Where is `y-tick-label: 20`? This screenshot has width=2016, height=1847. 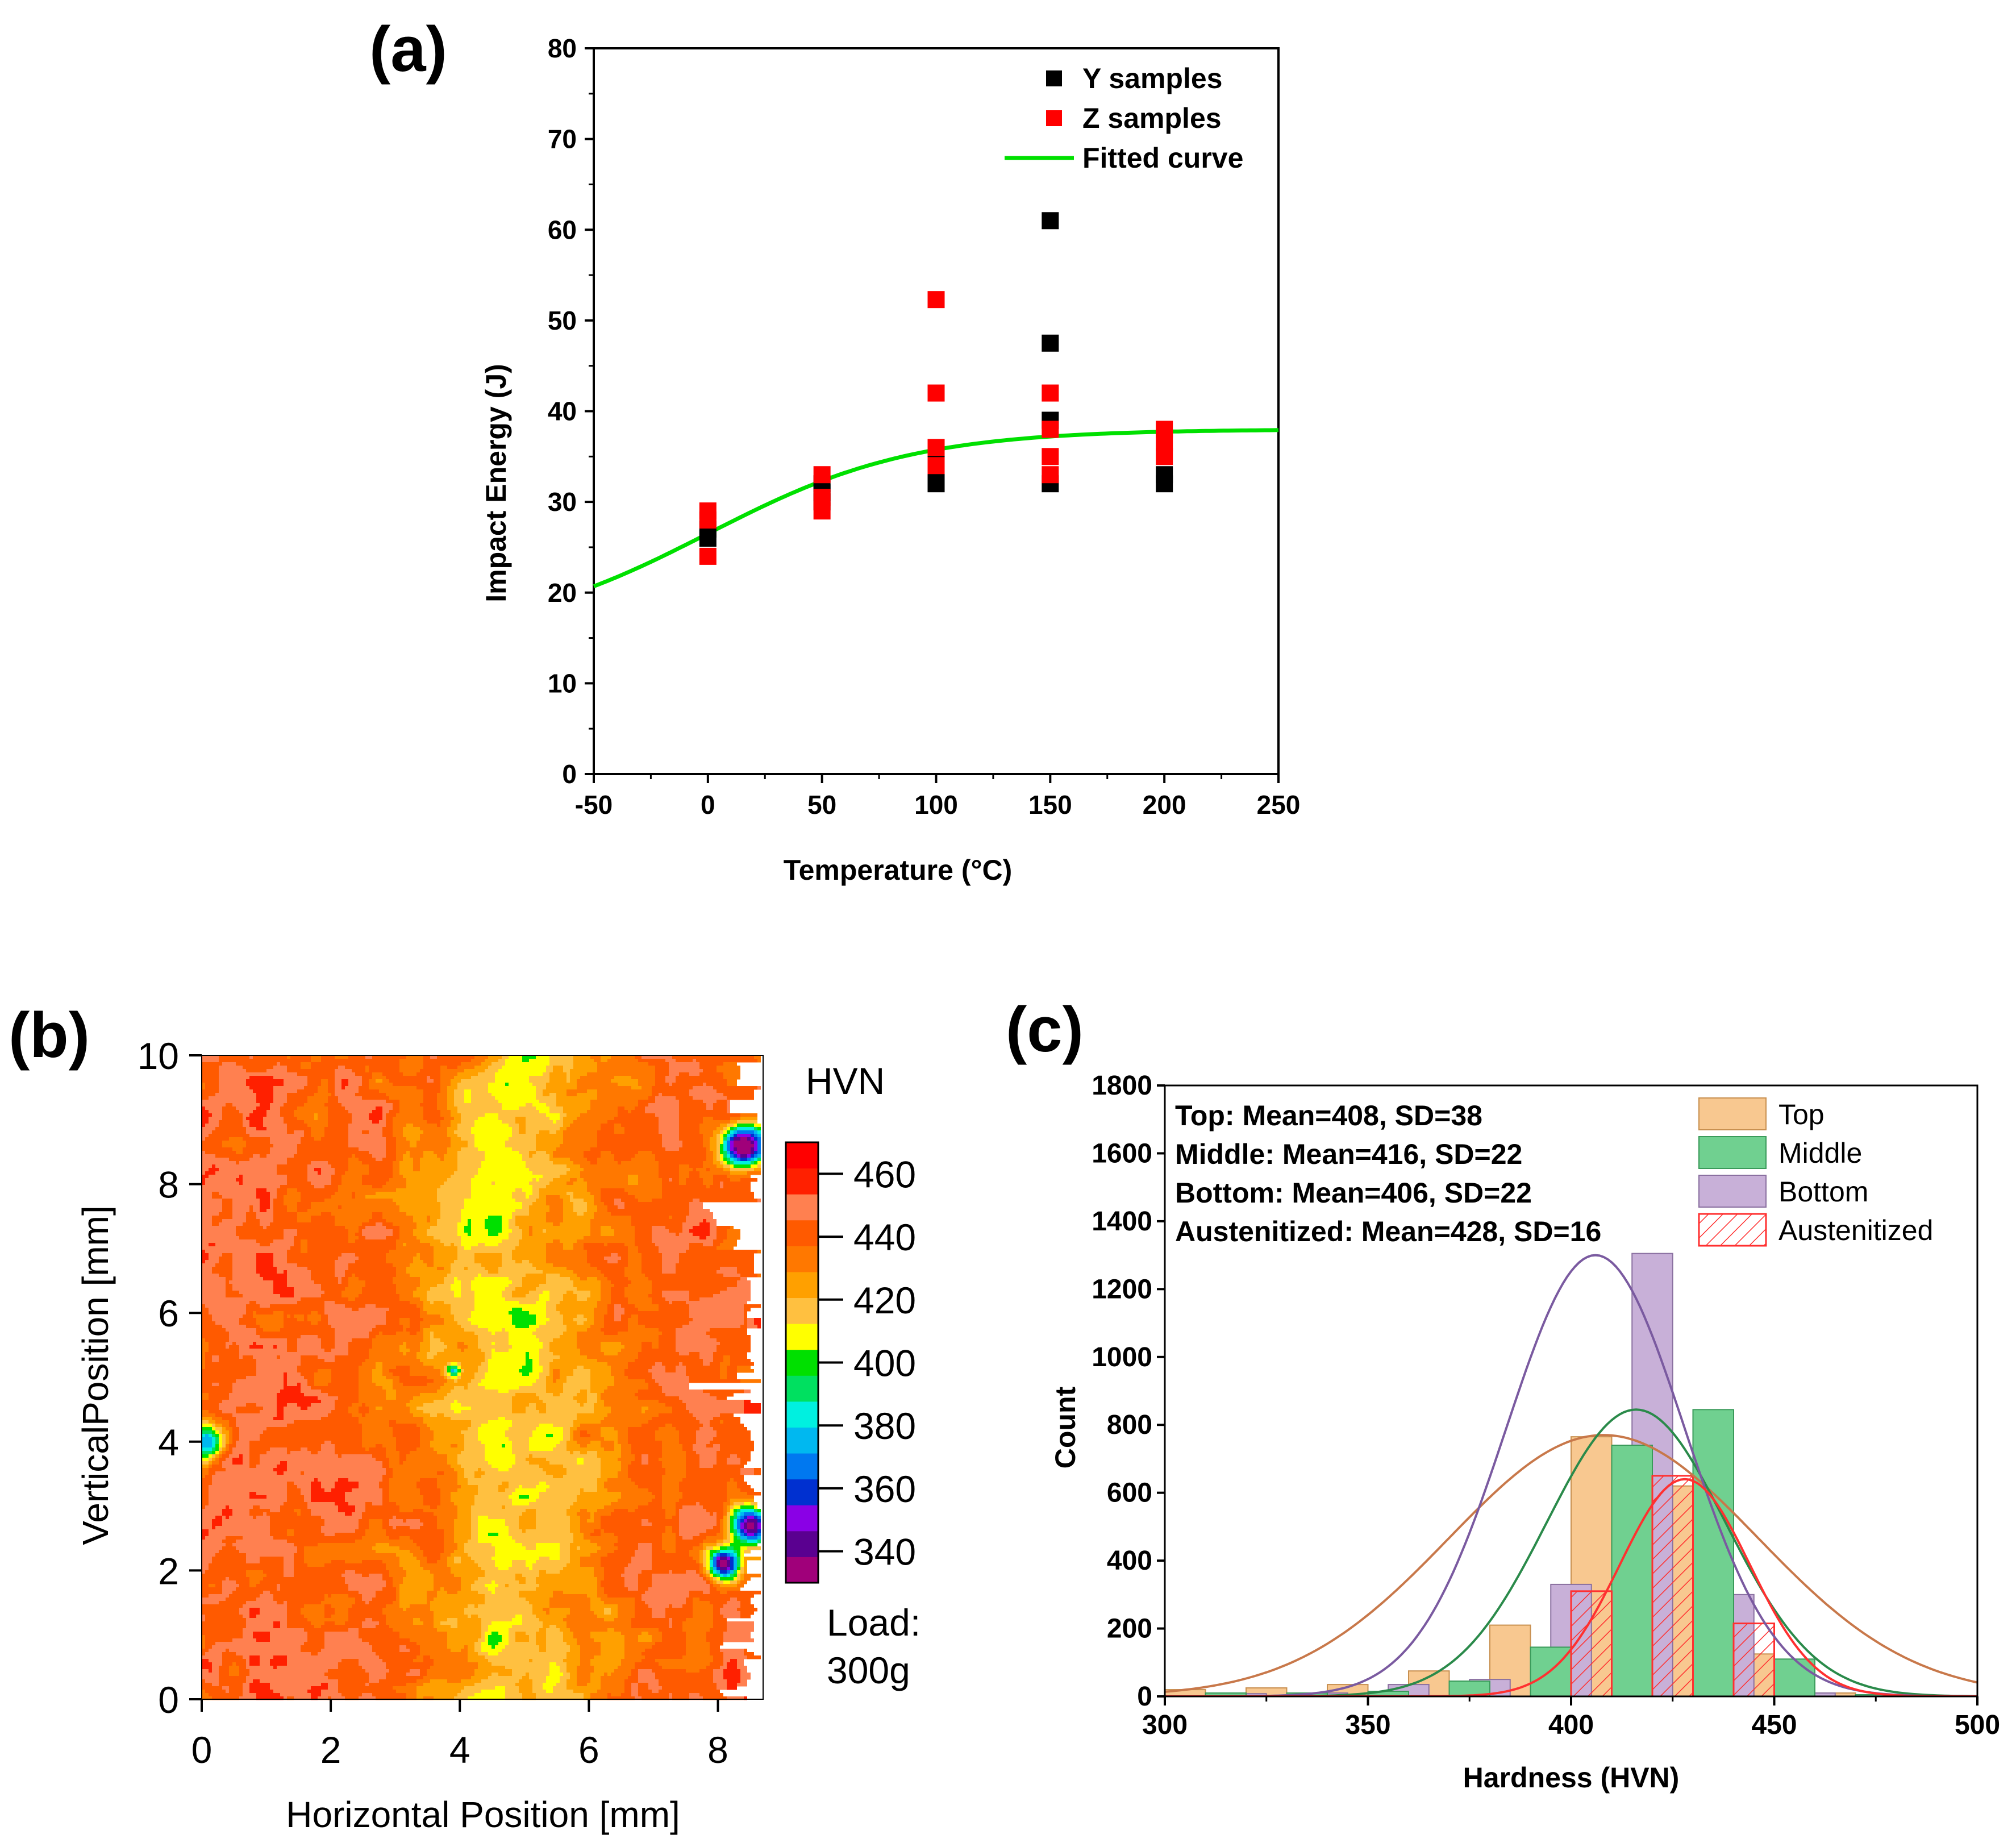
y-tick-label: 20 is located at coordinates (562, 593).